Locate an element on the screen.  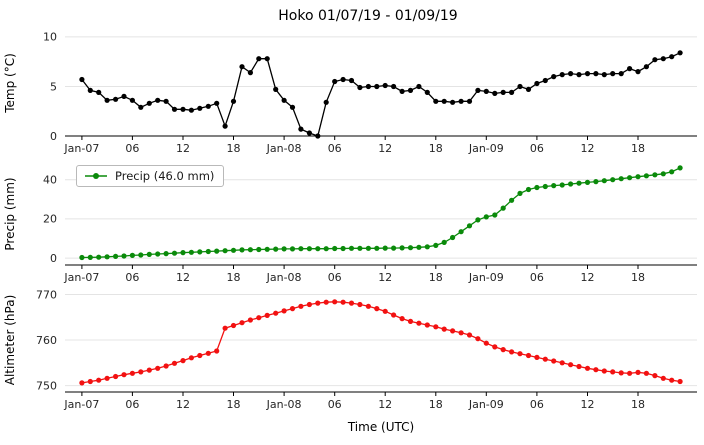
legend-label: Precip (46.0 mm) is located at coordinates (165, 176).